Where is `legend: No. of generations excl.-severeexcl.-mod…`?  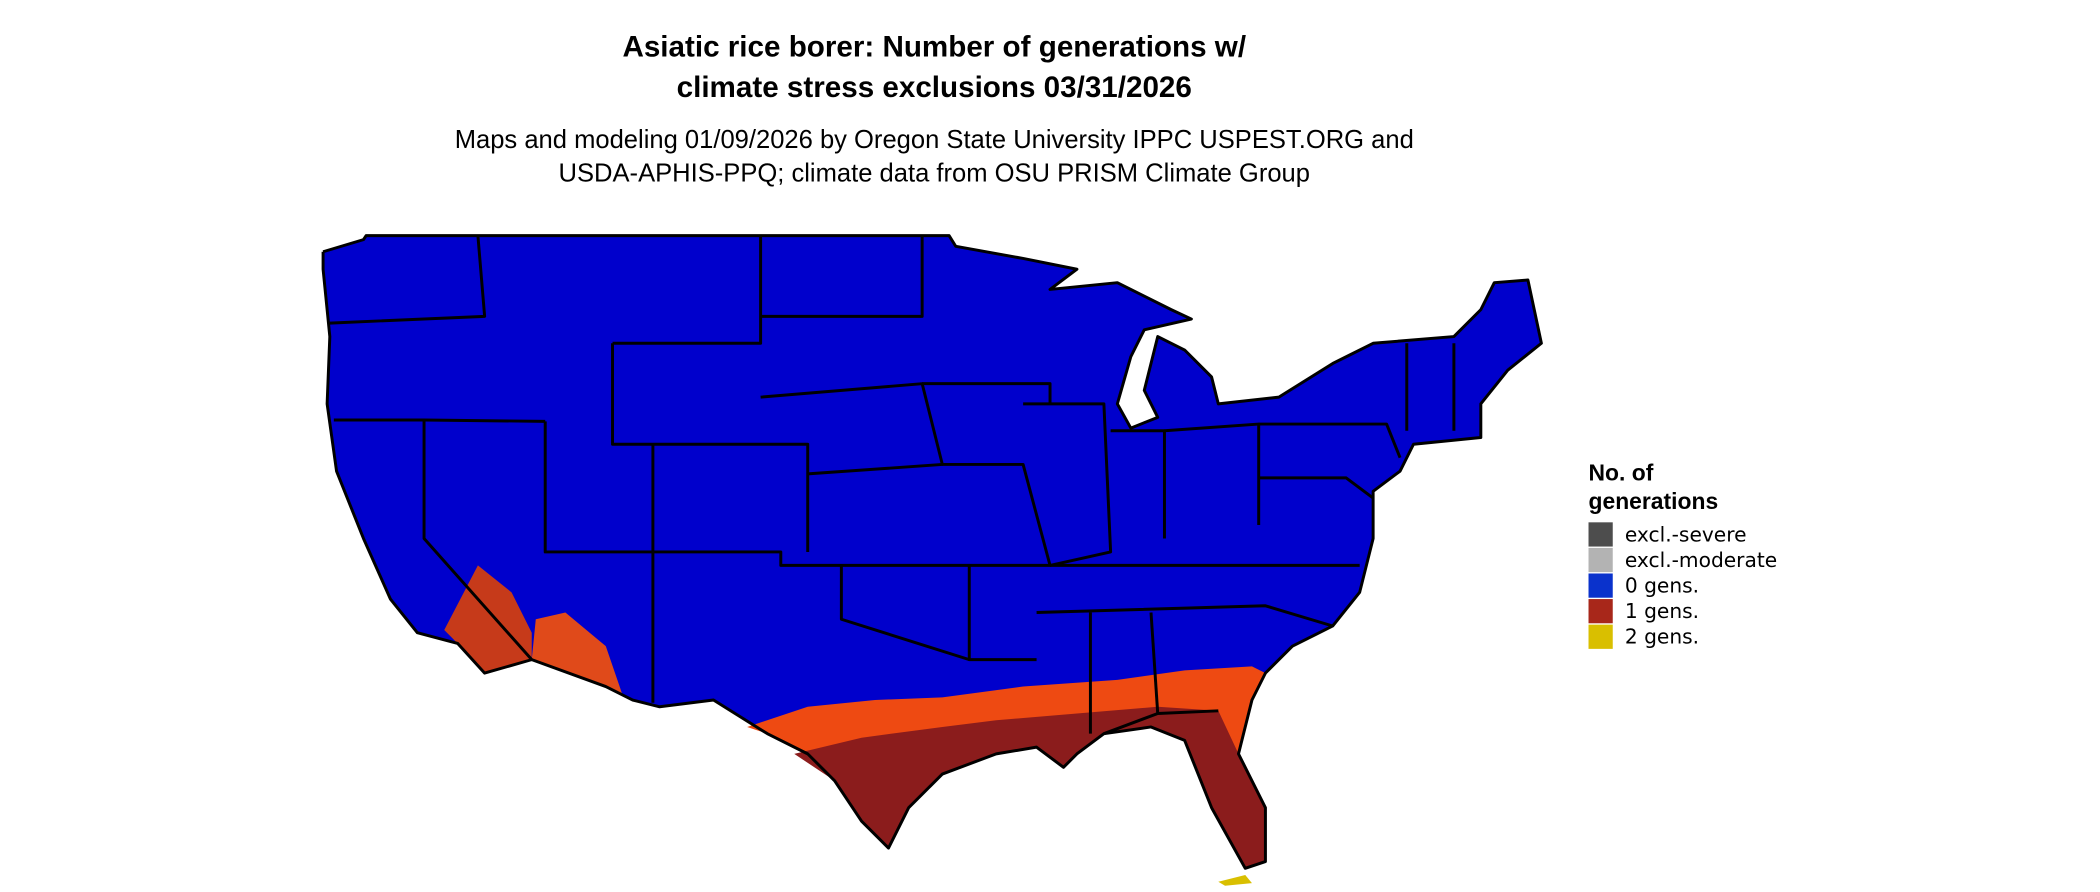
legend: No. of generations excl.-severeexcl.-mod… is located at coordinates (1682, 554).